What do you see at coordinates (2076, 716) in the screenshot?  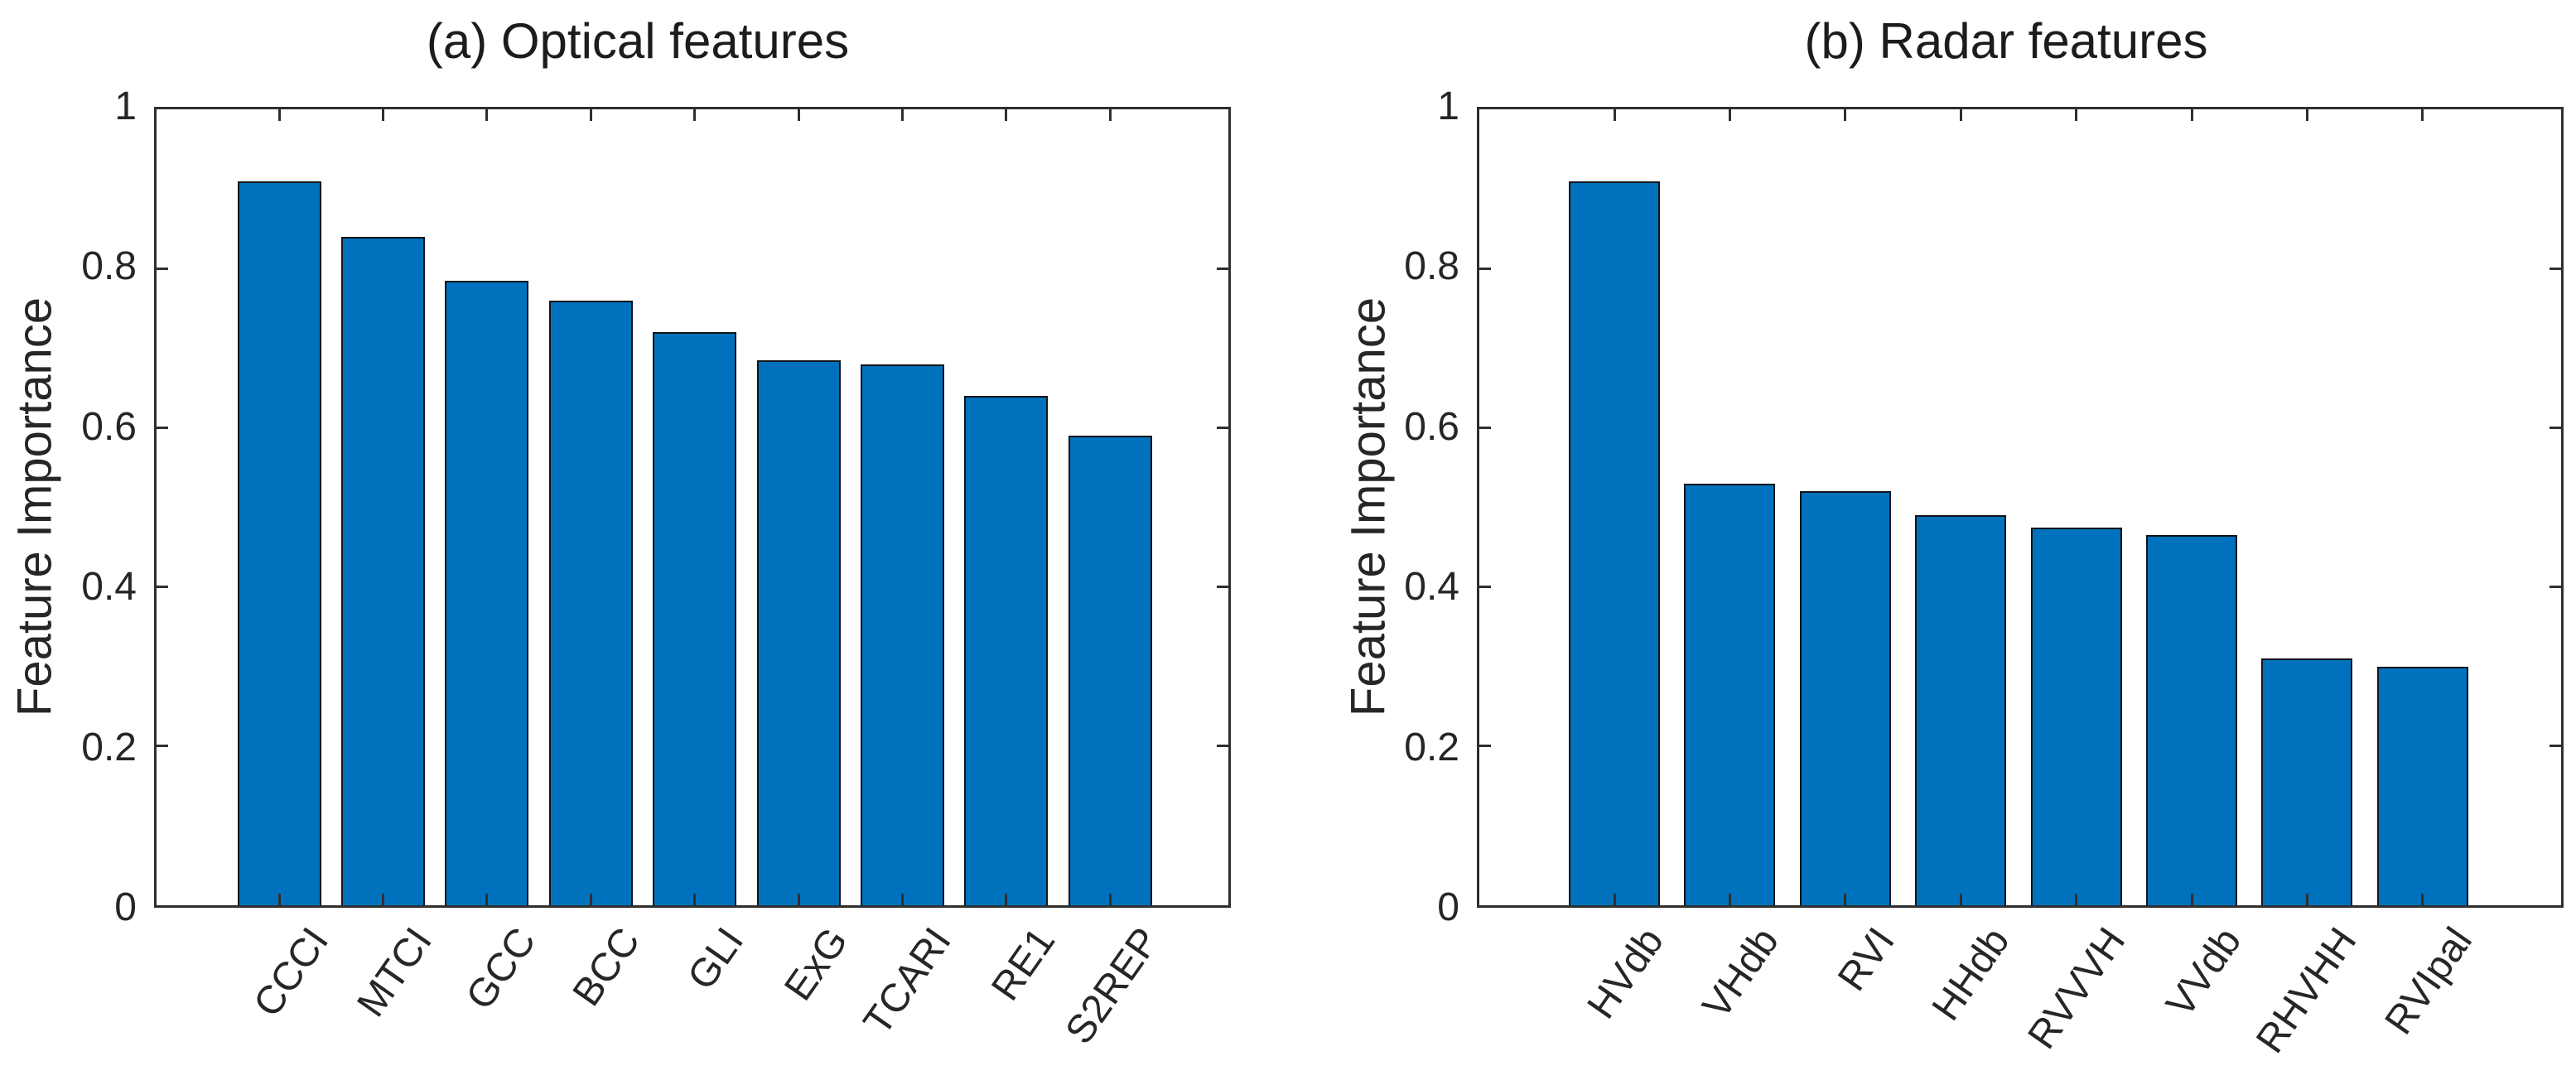 I see `bar-RVVVH` at bounding box center [2076, 716].